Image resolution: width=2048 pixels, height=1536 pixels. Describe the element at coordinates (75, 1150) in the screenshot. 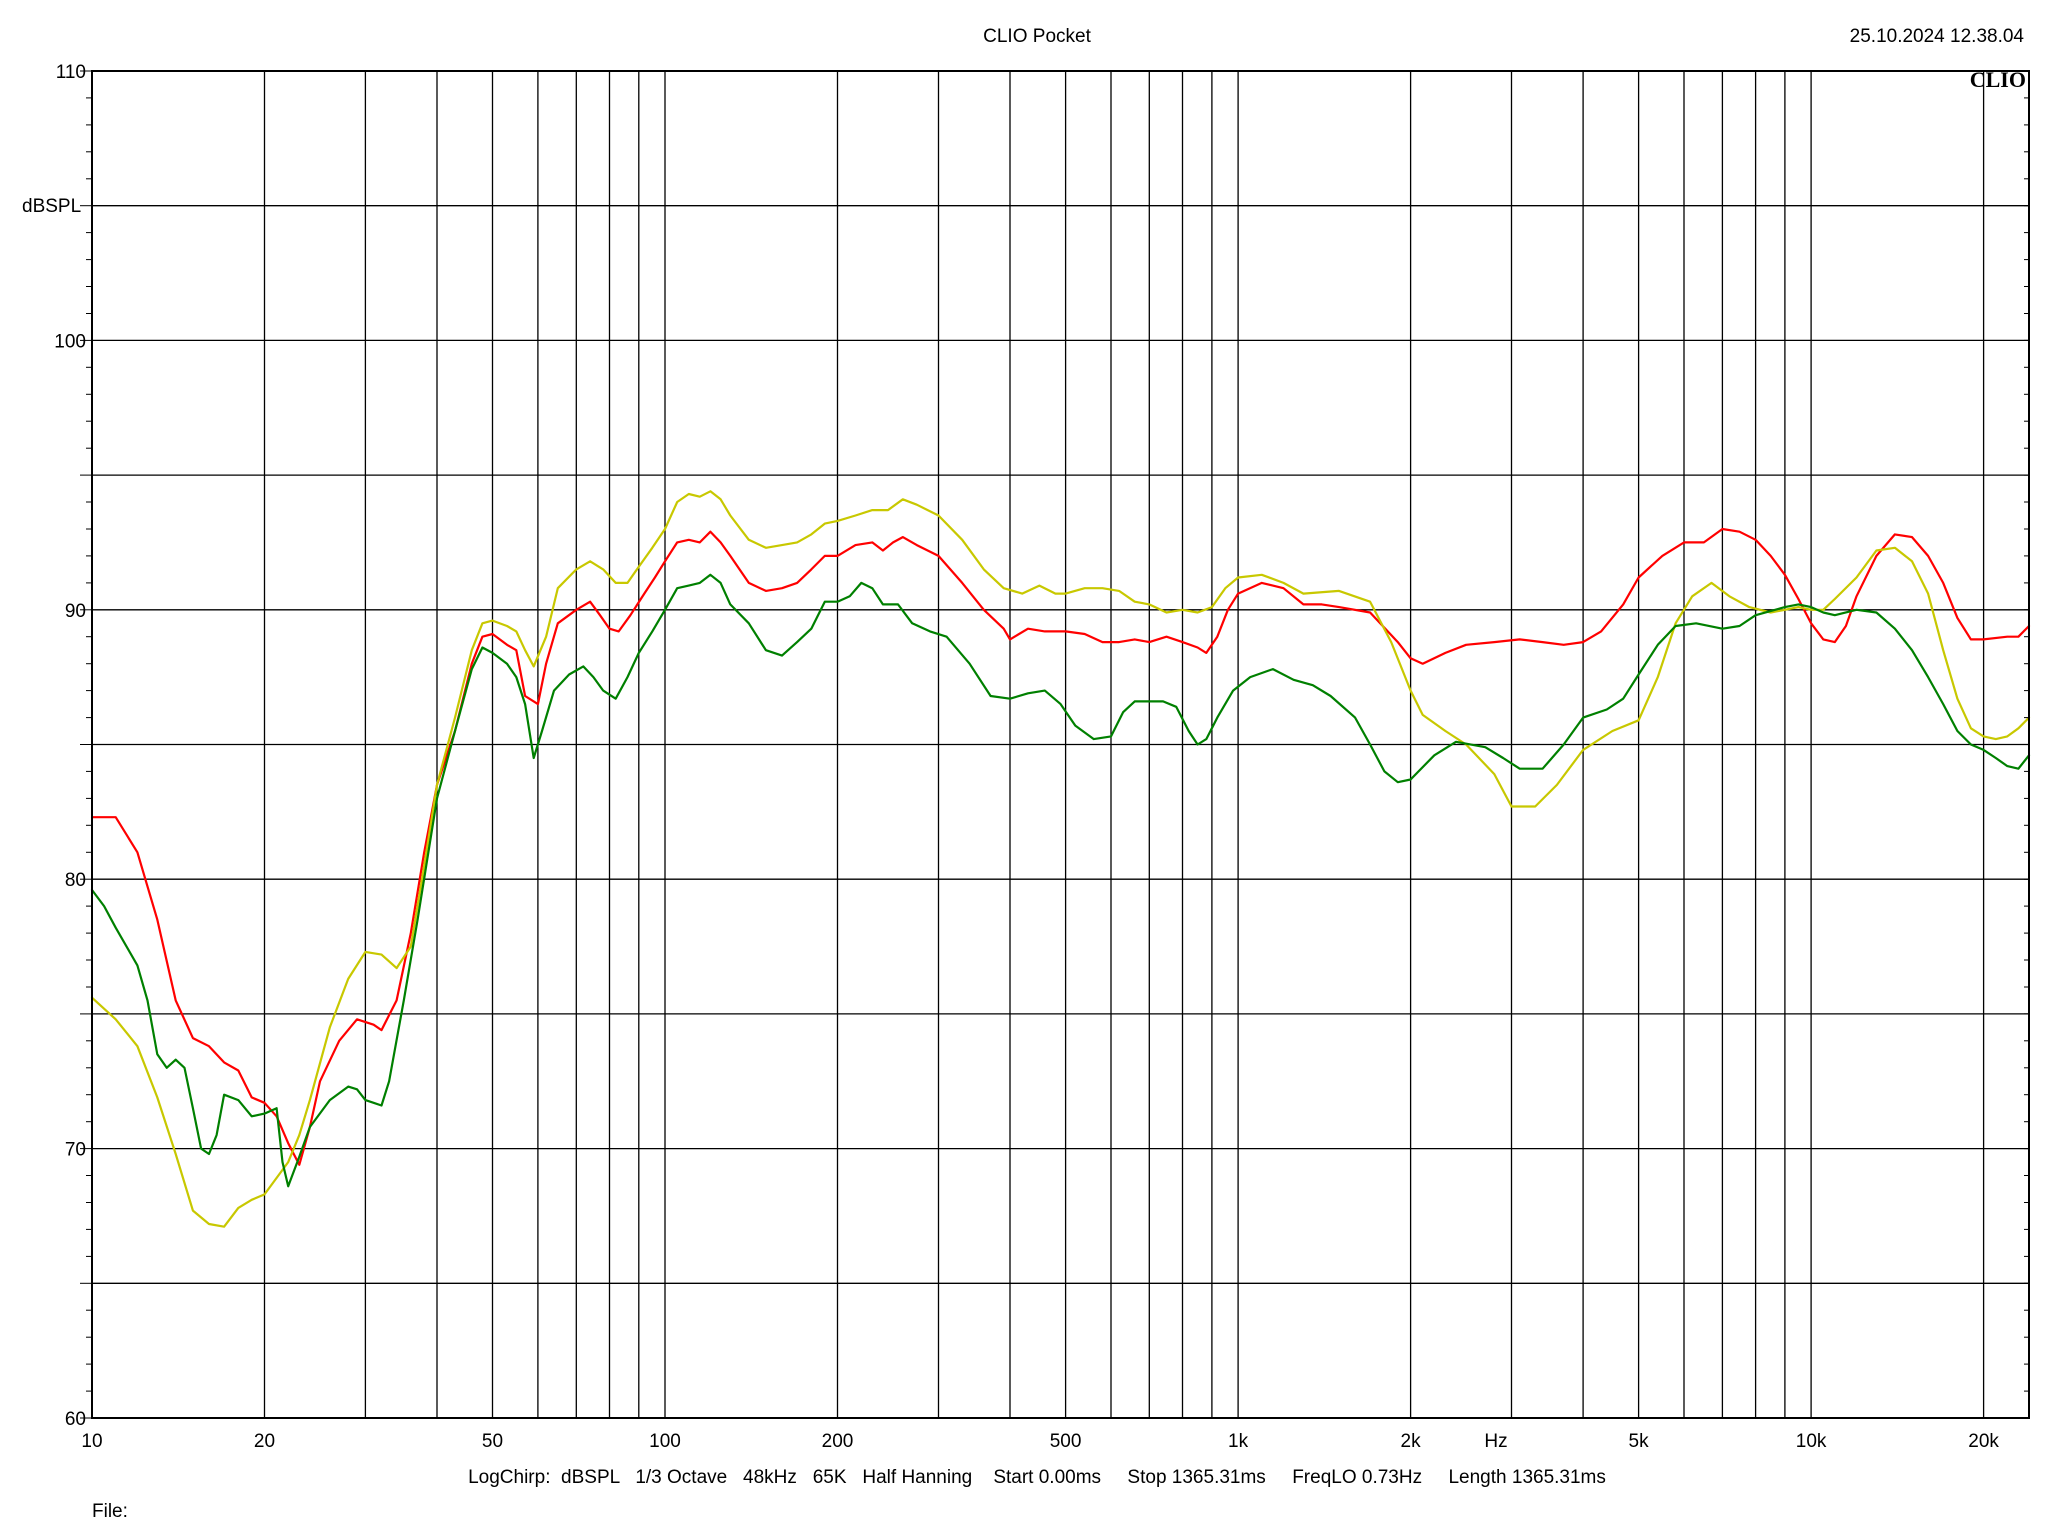

I see `y-tick-label: 70` at that location.